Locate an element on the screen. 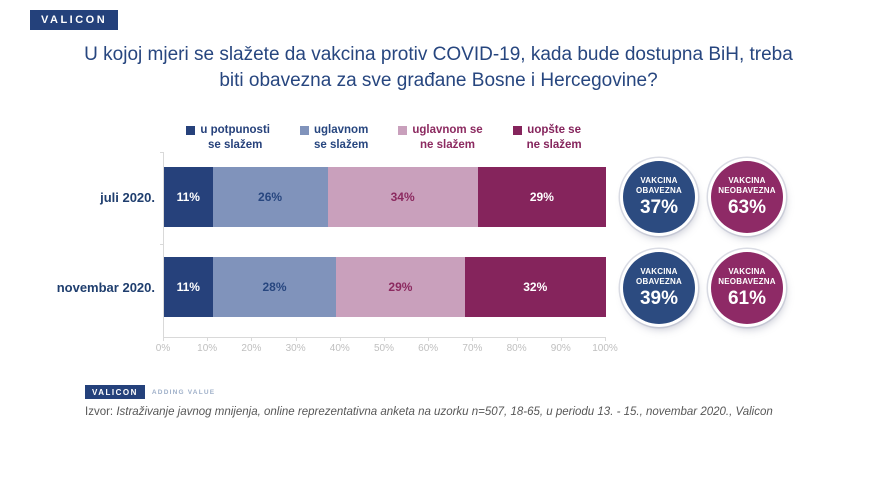 This screenshot has width=877, height=493. axis-tick-label: 20% is located at coordinates (251, 348).